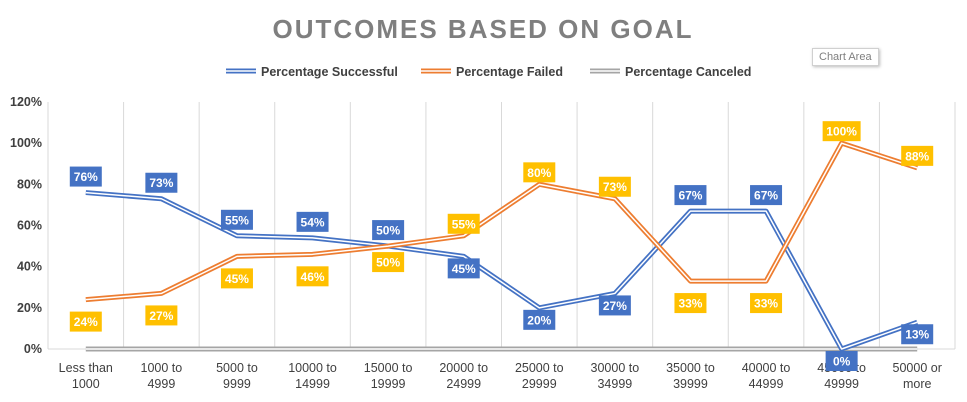 Image resolution: width=967 pixels, height=402 pixels. Describe the element at coordinates (329, 72) in the screenshot. I see `legend-label: Percentage Successful` at that location.